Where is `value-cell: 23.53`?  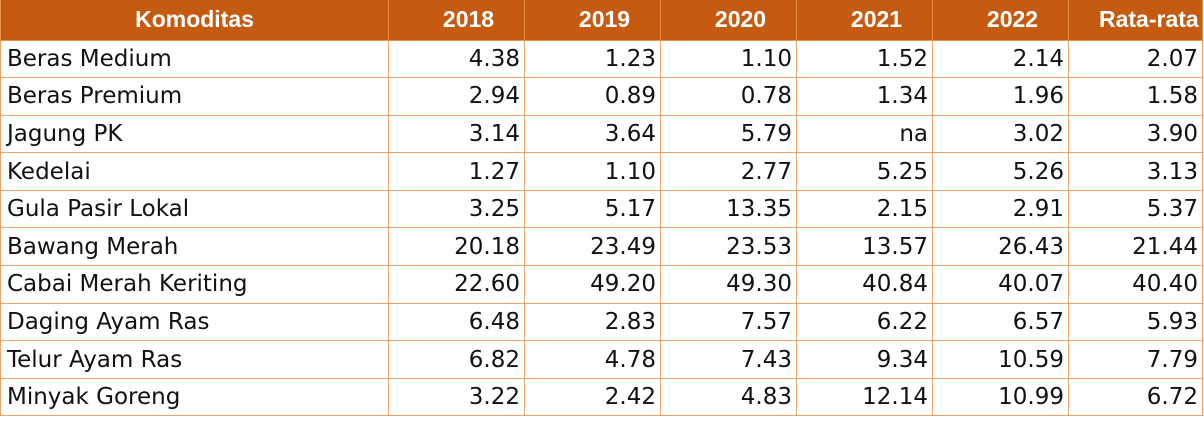
value-cell: 23.53 is located at coordinates (728, 247).